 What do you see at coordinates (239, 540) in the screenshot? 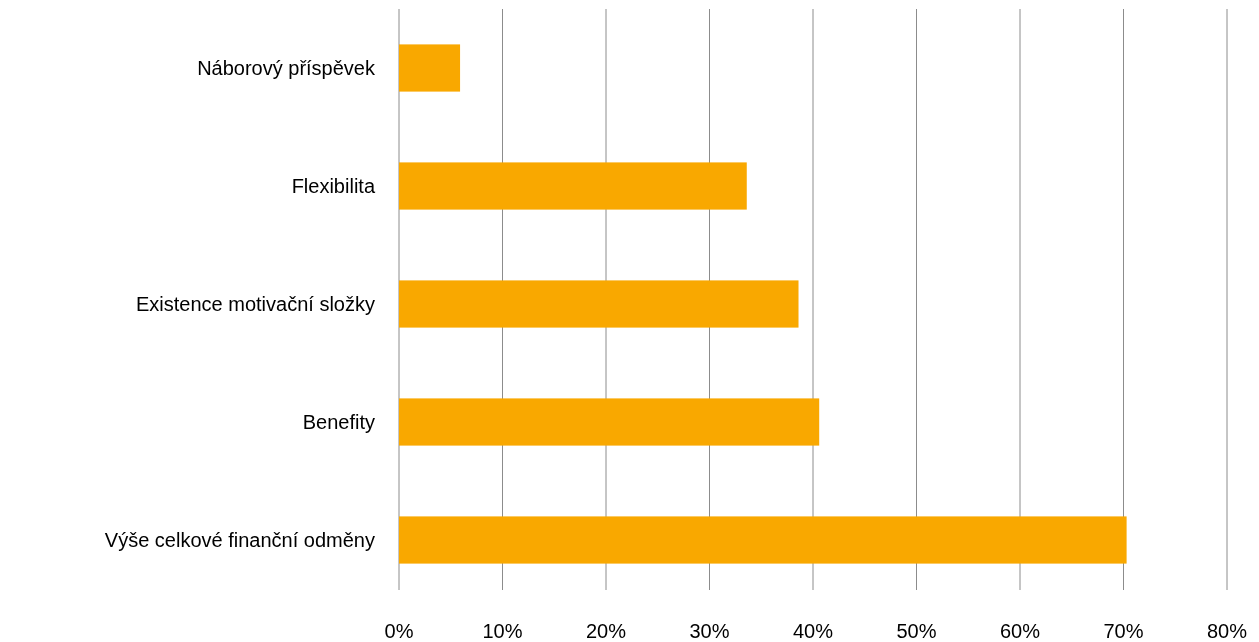
I see `y-tick-label: Výše celkové finanční odměny` at bounding box center [239, 540].